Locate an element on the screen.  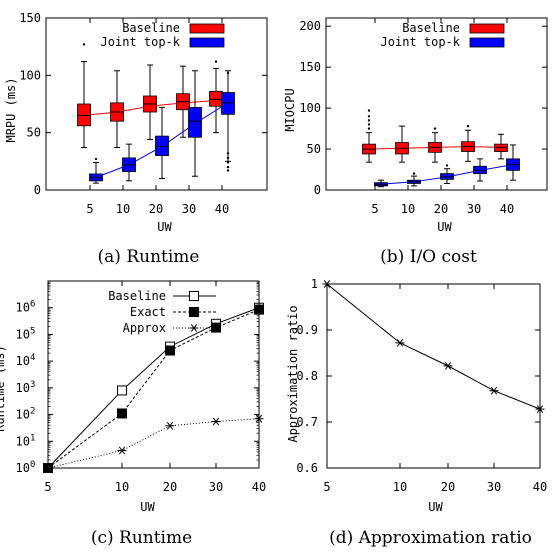
y-tick-label: 0.8 is located at coordinates (307, 376).